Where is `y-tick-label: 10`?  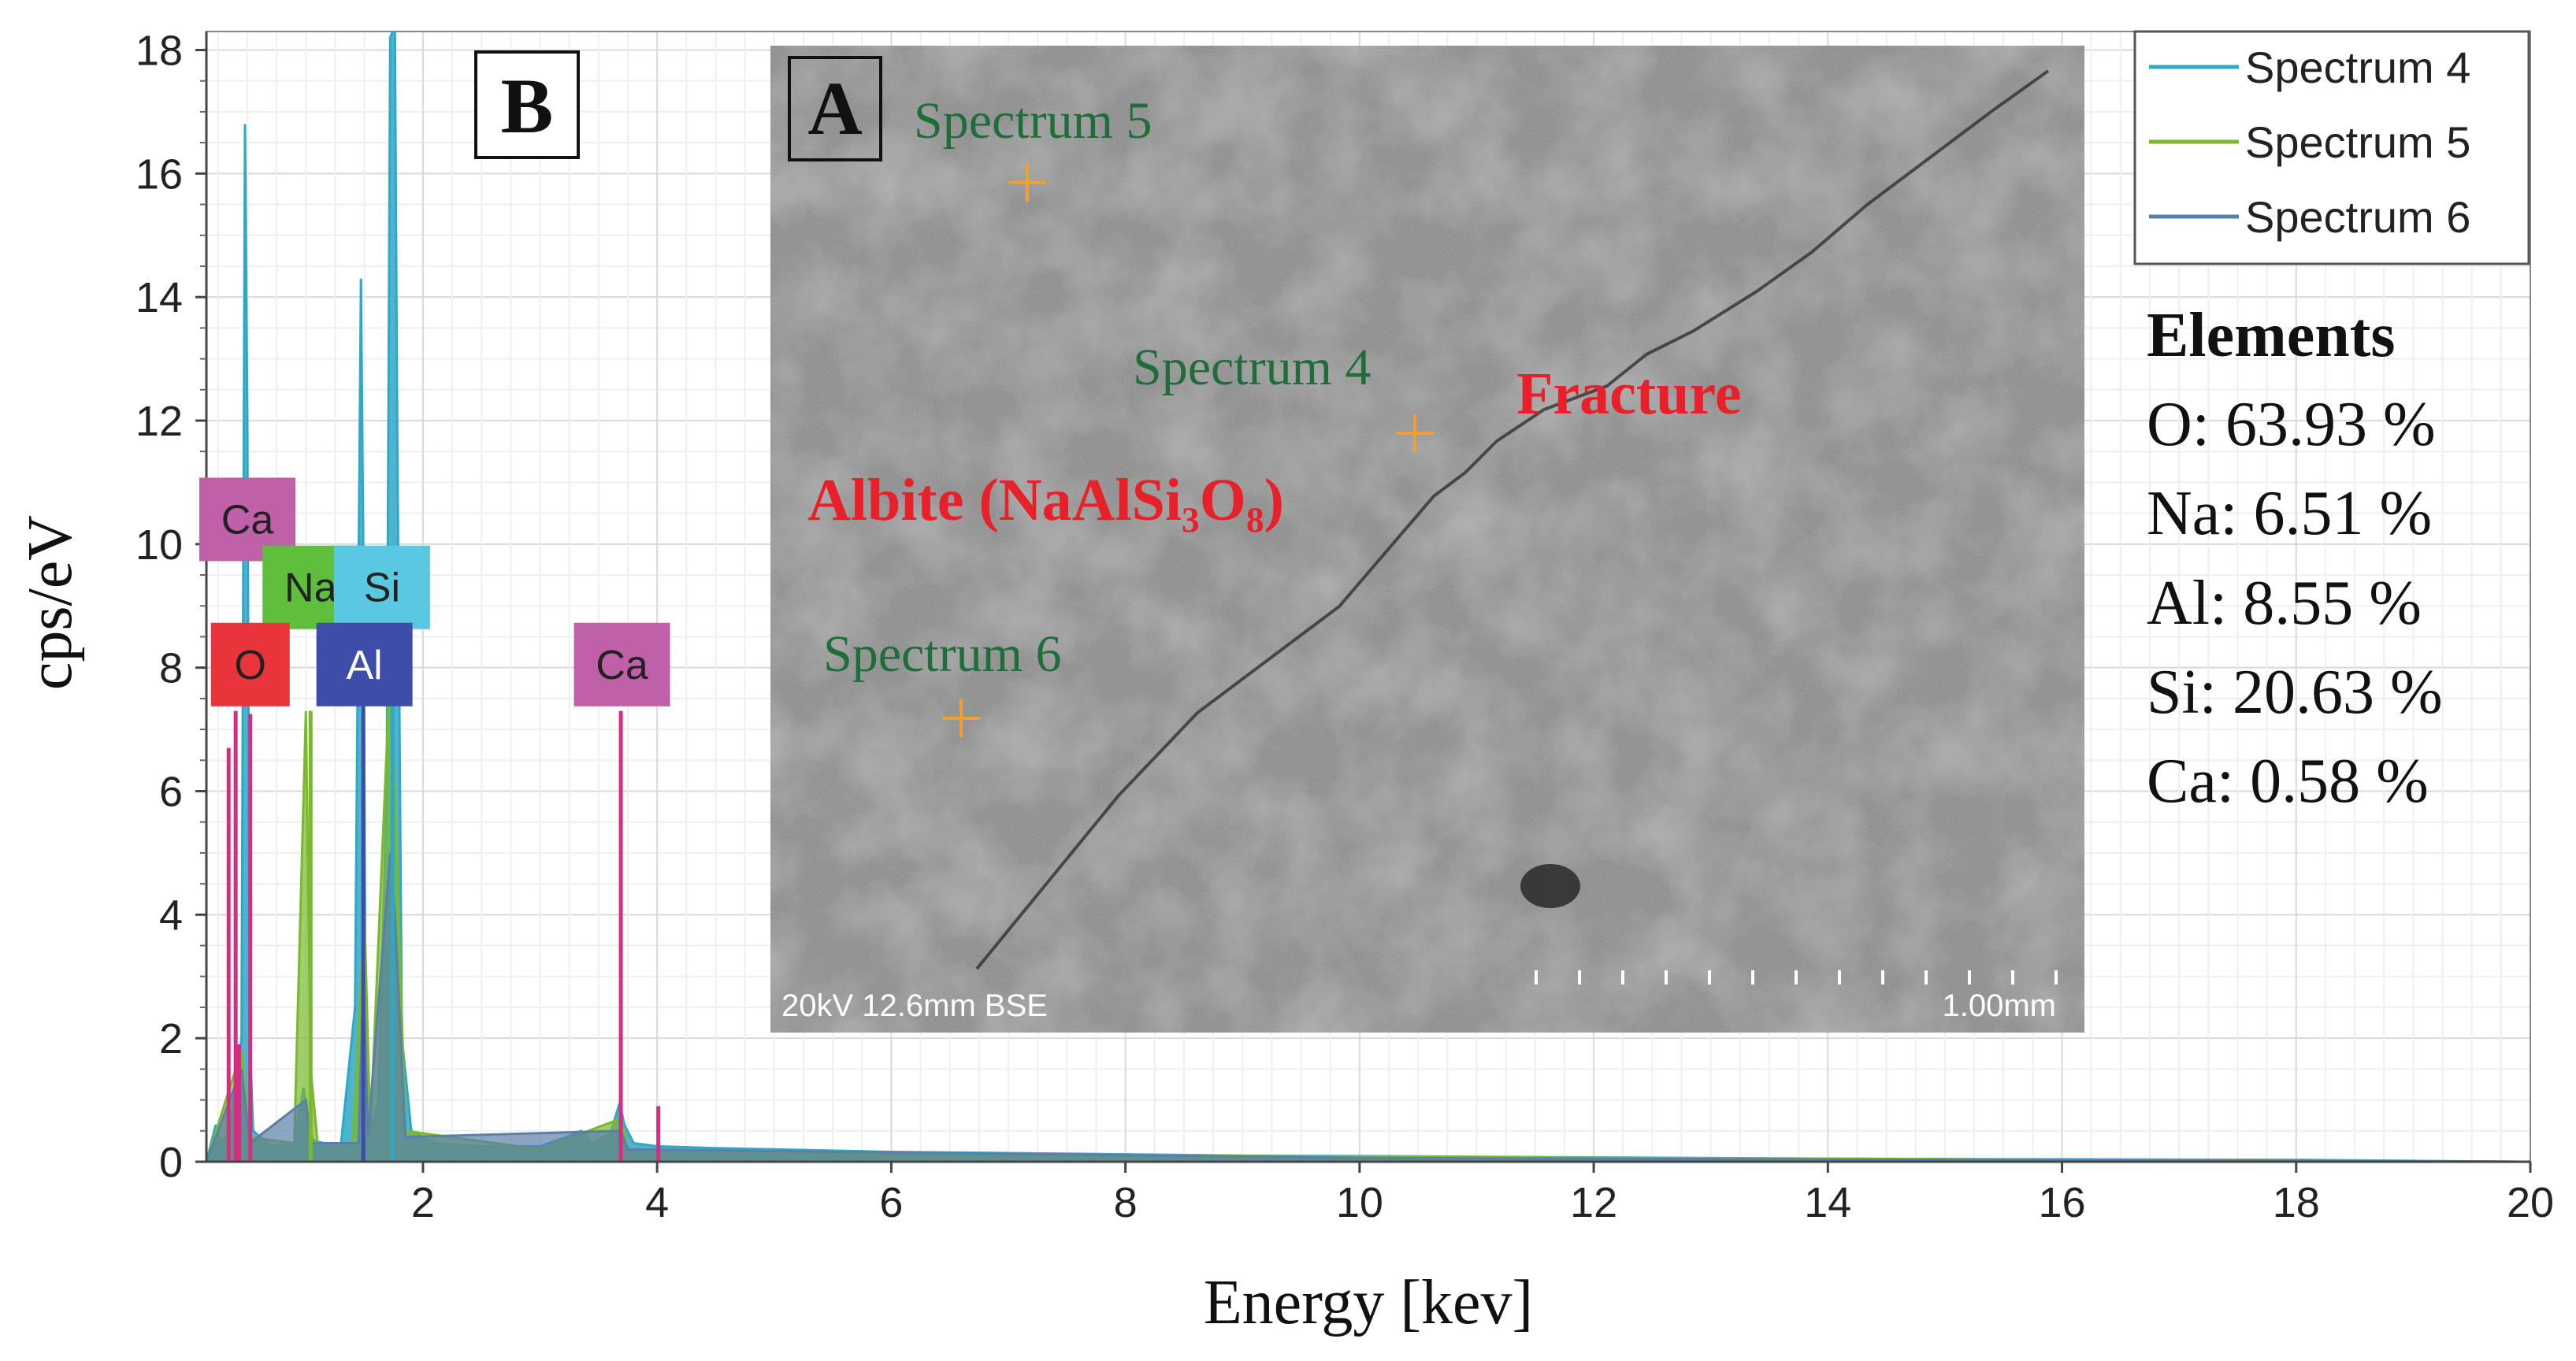
y-tick-label: 10 is located at coordinates (159, 545).